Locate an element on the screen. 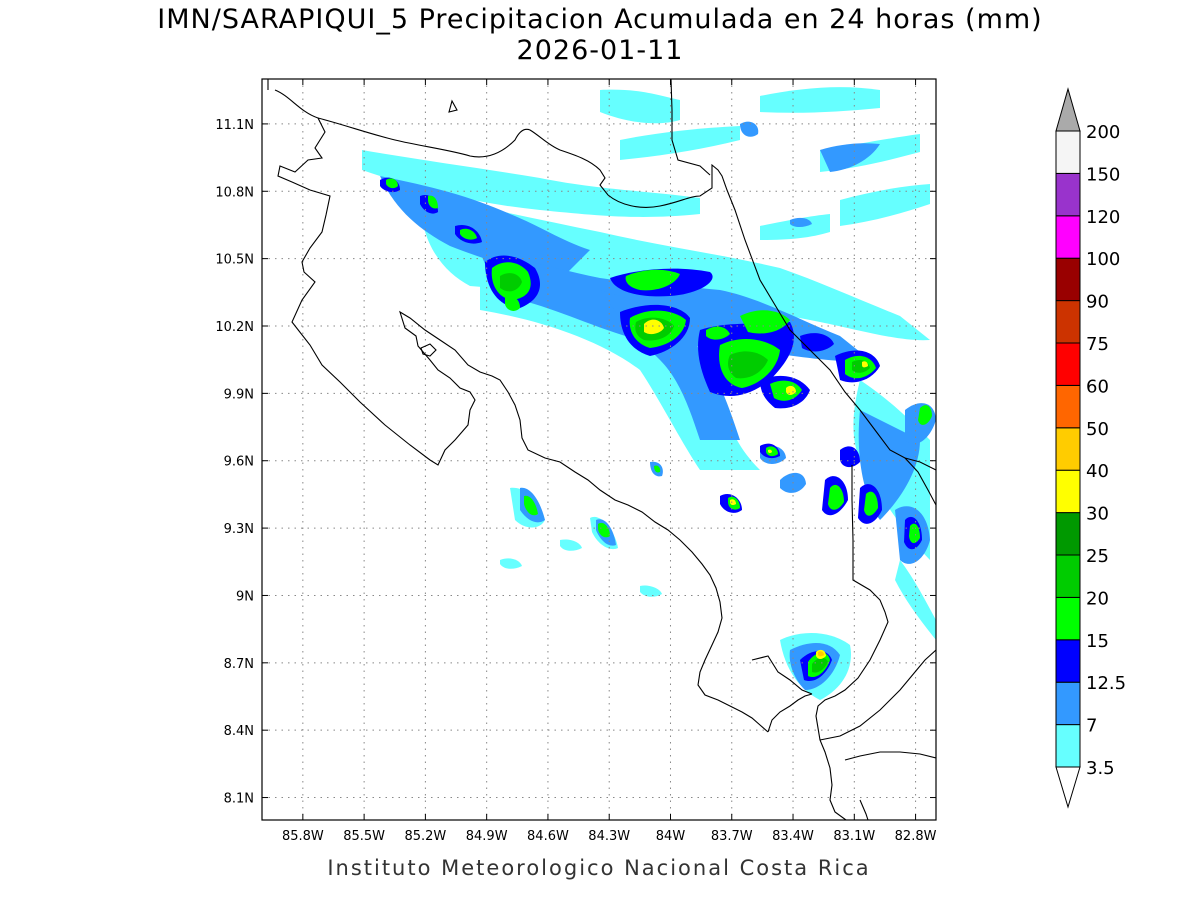  y-tick-label: 9.9N is located at coordinates (239, 394).